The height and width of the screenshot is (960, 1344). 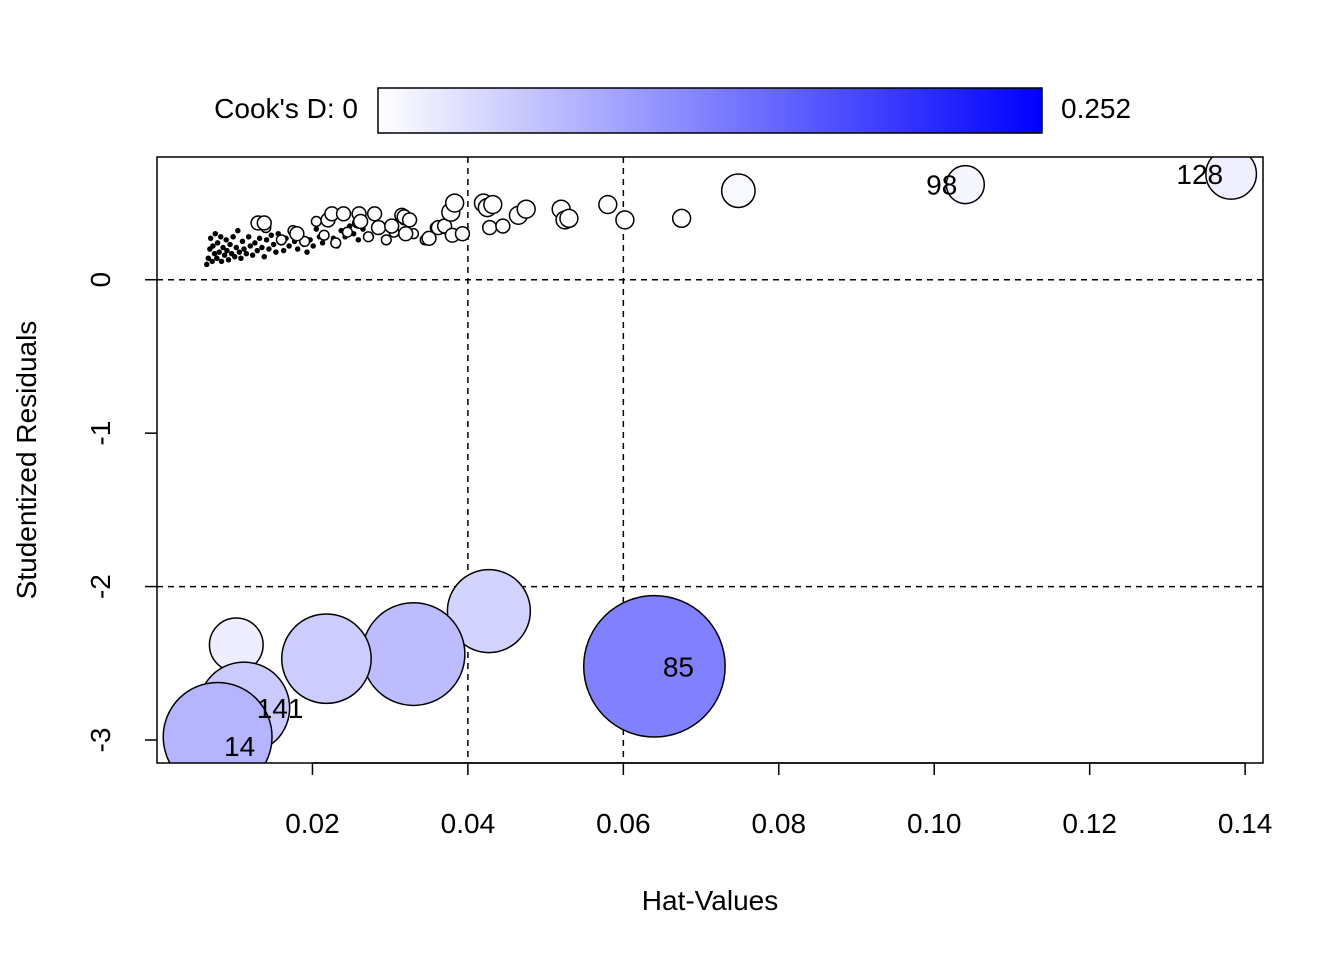 I want to click on x-tick-label: 0.02, so click(x=312, y=823).